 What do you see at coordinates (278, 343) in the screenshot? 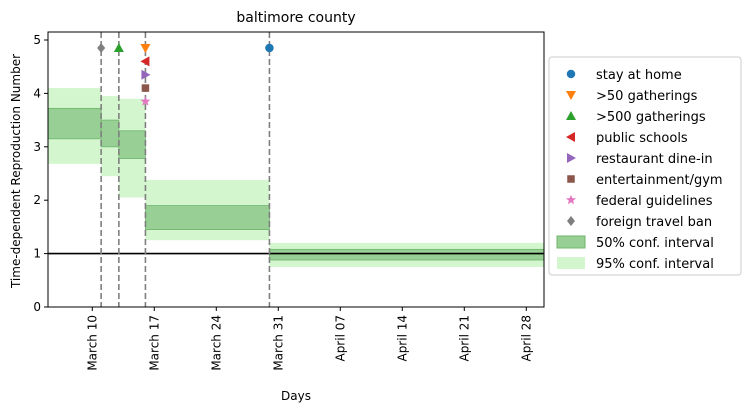
I see `x-tick-label-3: March 31` at bounding box center [278, 343].